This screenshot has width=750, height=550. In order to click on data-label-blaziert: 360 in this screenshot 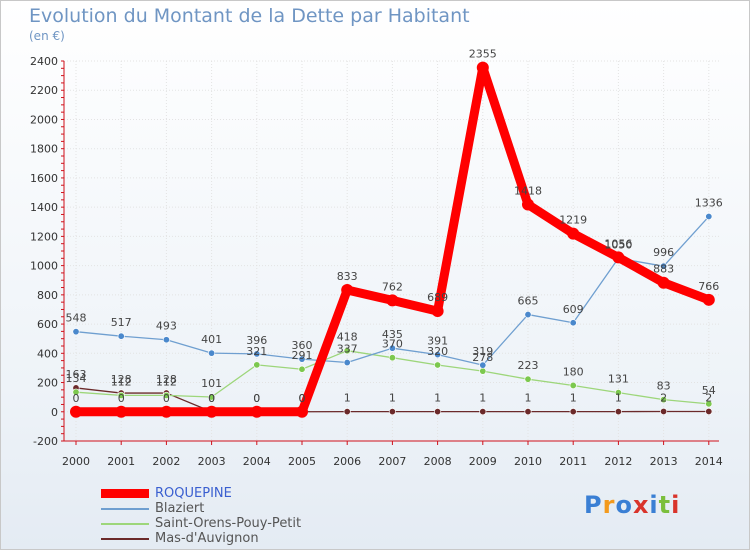, I will do `click(302, 345)`.